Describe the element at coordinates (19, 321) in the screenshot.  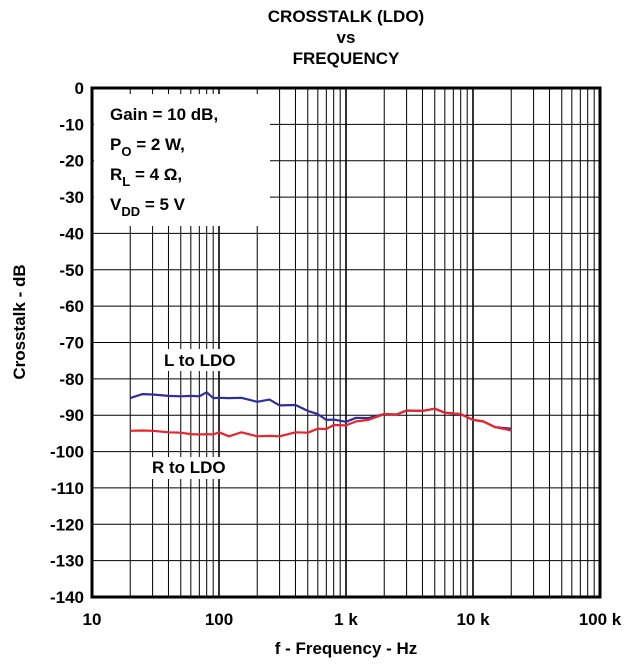
I see `y-axis-label: Crosstalk - dB` at that location.